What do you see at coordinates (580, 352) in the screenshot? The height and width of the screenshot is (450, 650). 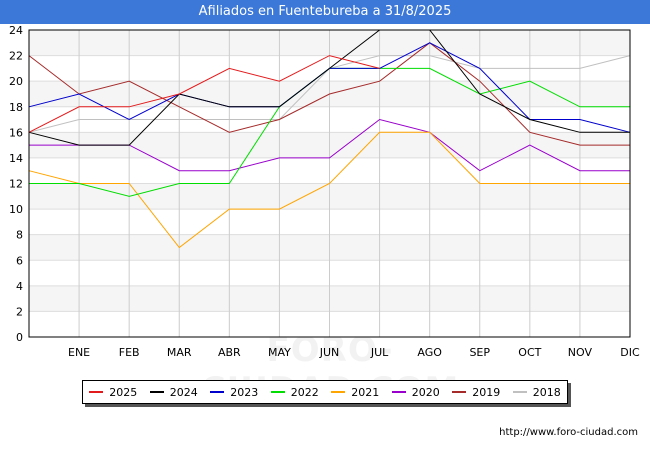 I see `x-tick-label: NOV` at bounding box center [580, 352].